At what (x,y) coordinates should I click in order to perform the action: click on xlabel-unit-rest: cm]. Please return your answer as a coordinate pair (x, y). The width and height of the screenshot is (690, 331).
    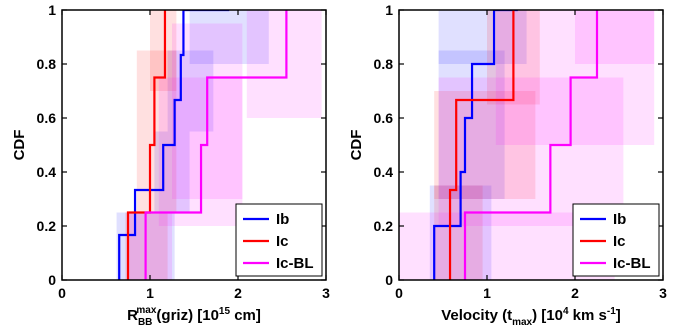
    Looking at the image, I should click on (245, 315).